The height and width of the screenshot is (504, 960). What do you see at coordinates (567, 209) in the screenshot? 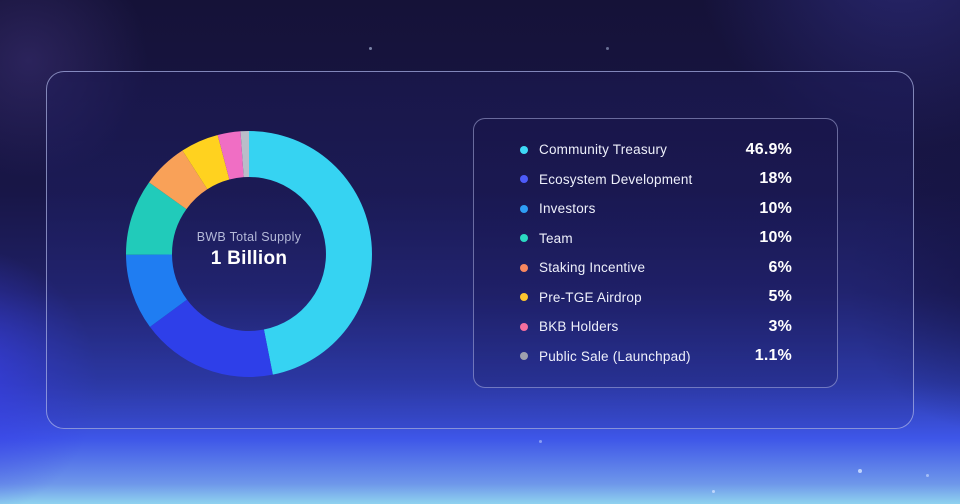
I see `legend-label: Investors` at bounding box center [567, 209].